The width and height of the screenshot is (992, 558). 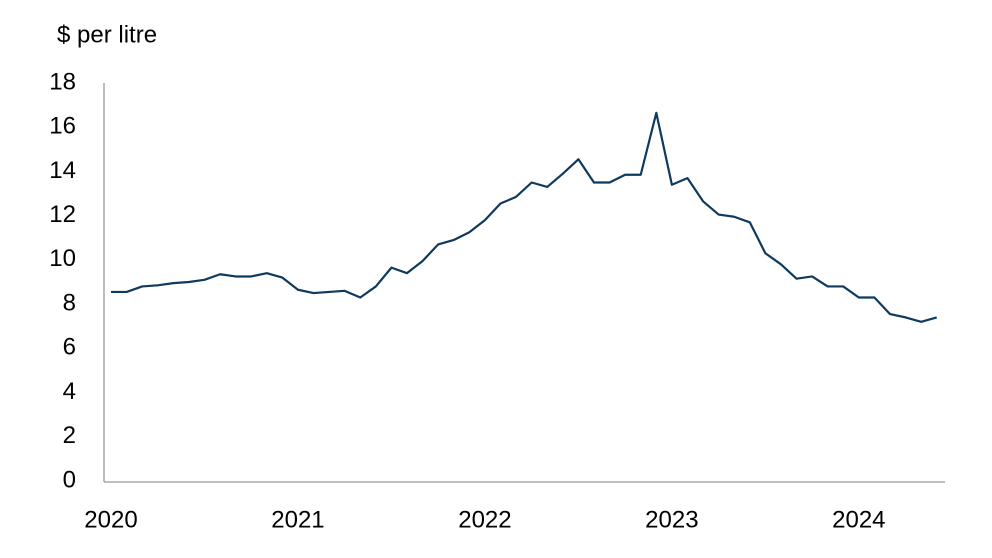 What do you see at coordinates (671, 519) in the screenshot?
I see `x-tick-label: 2023` at bounding box center [671, 519].